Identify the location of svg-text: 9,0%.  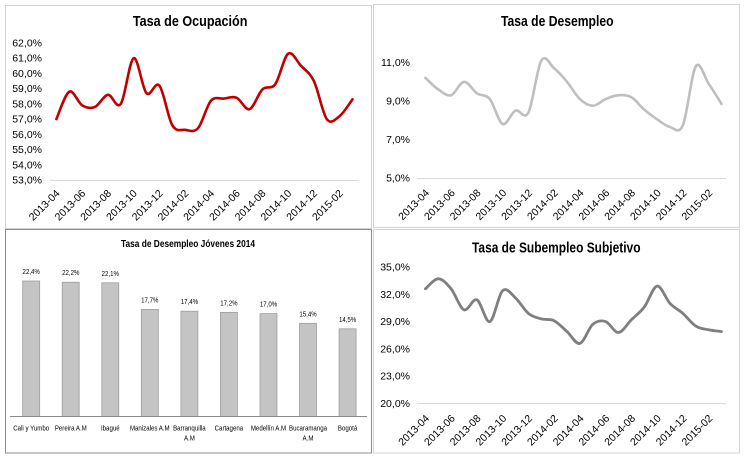
(398, 102).